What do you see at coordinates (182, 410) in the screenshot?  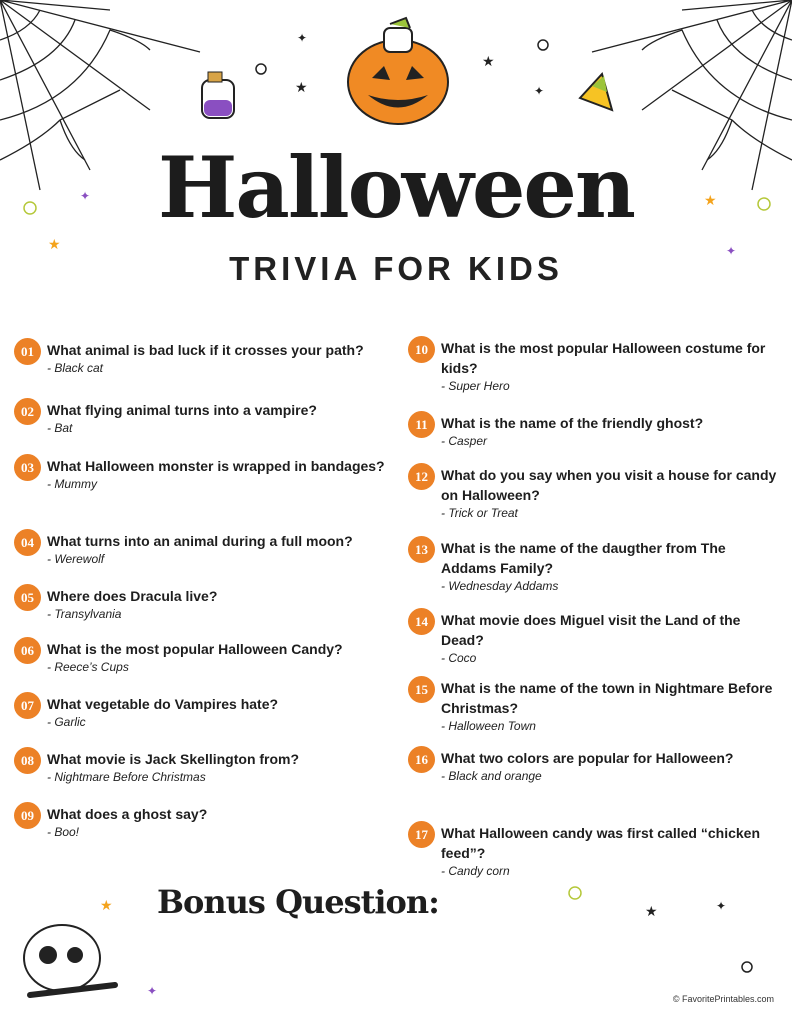 I see `question-text: What flying animal turns into a vampire?` at bounding box center [182, 410].